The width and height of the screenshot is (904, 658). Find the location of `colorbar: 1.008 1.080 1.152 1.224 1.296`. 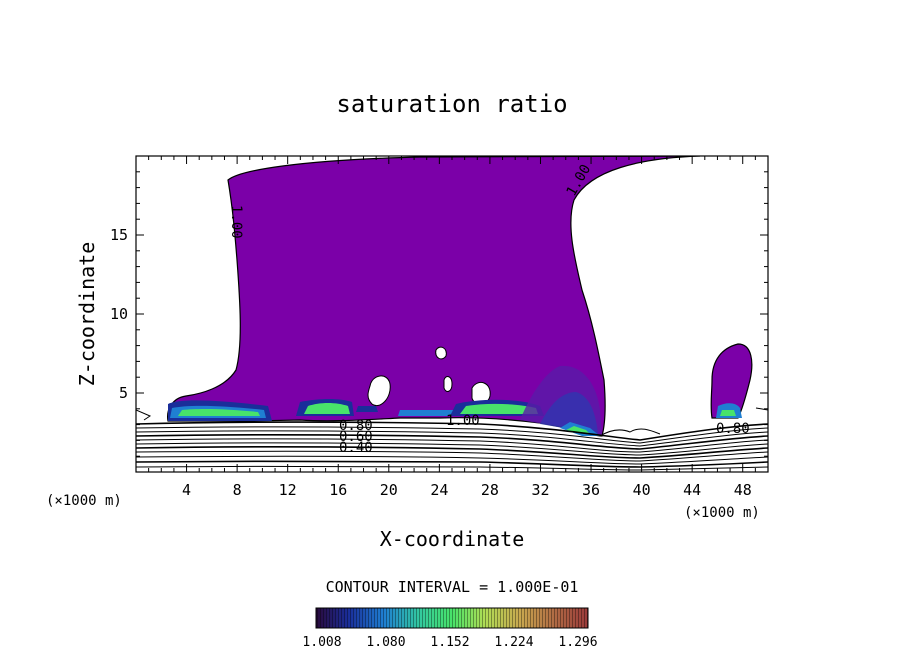

colorbar: 1.008 1.080 1.152 1.224 1.296 is located at coordinates (450, 628).